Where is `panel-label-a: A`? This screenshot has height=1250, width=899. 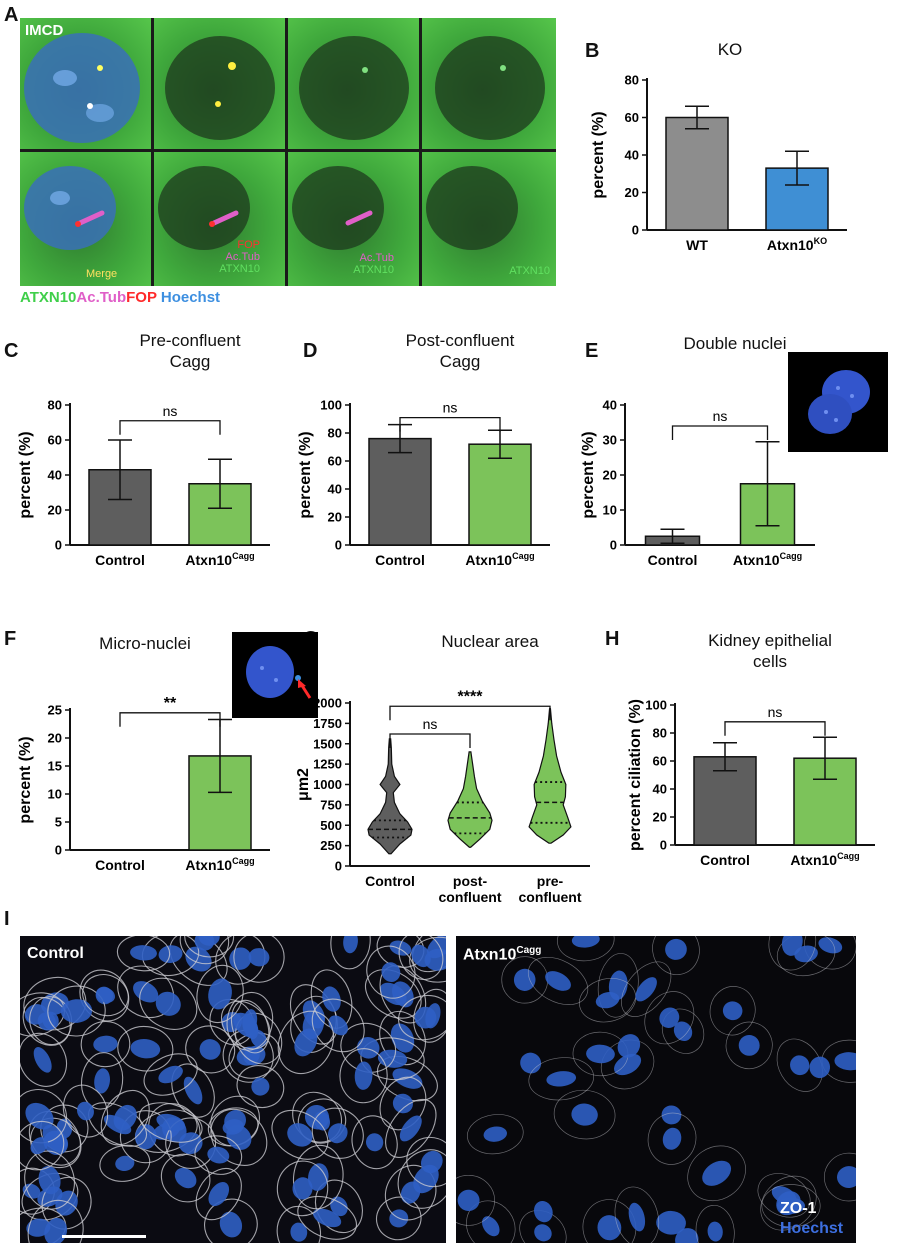
panel-label-a: A is located at coordinates (11, 15).